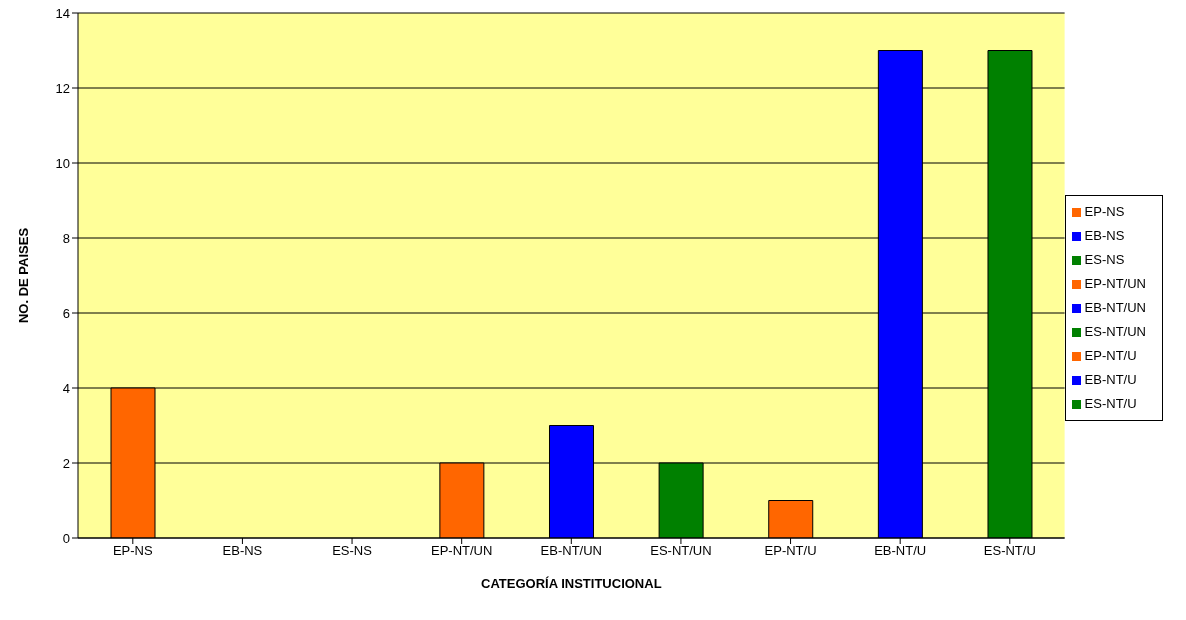 This screenshot has width=1186, height=620. Describe the element at coordinates (1104, 235) in the screenshot. I see `legend-label: EB-NS` at that location.